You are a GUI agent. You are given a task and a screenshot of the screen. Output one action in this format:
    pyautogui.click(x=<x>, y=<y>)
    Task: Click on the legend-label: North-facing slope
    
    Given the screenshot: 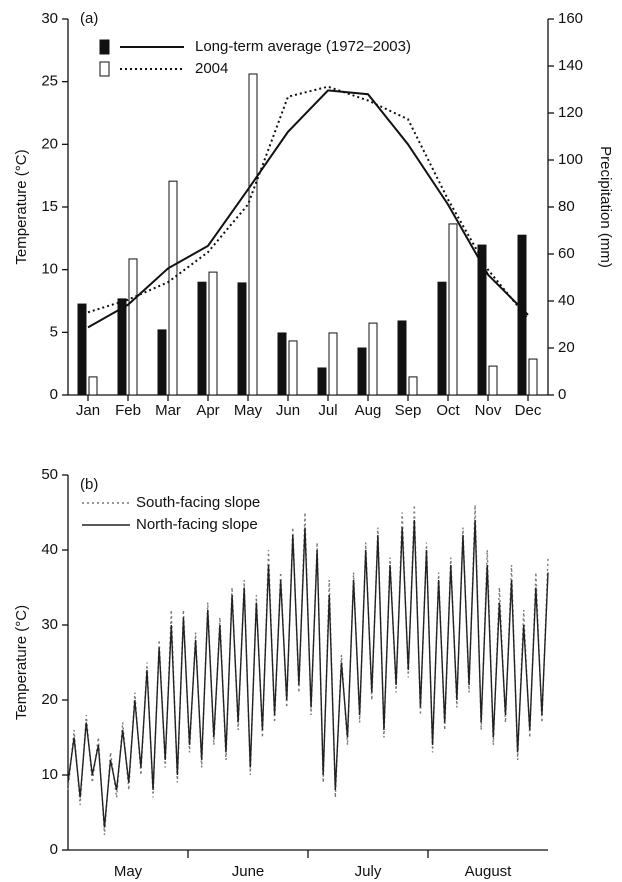 What is the action you would take?
    pyautogui.click(x=197, y=524)
    